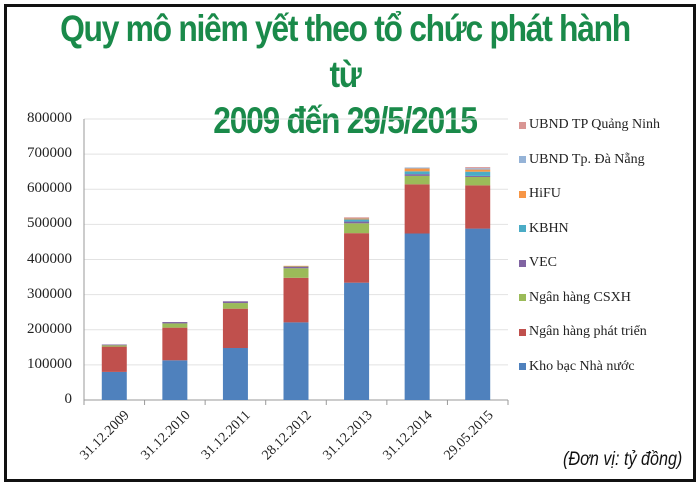 This screenshot has width=700, height=485. I want to click on legend-label: HiFU, so click(545, 193).